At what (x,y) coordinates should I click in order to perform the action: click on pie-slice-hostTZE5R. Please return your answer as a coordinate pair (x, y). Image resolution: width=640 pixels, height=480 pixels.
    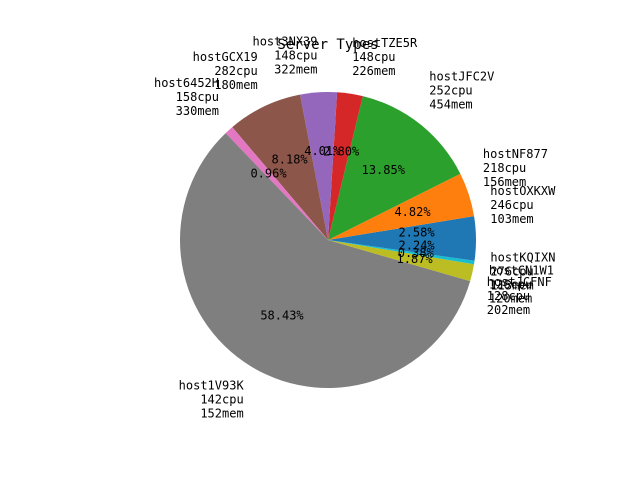
    Looking at the image, I should click on (345, 166).